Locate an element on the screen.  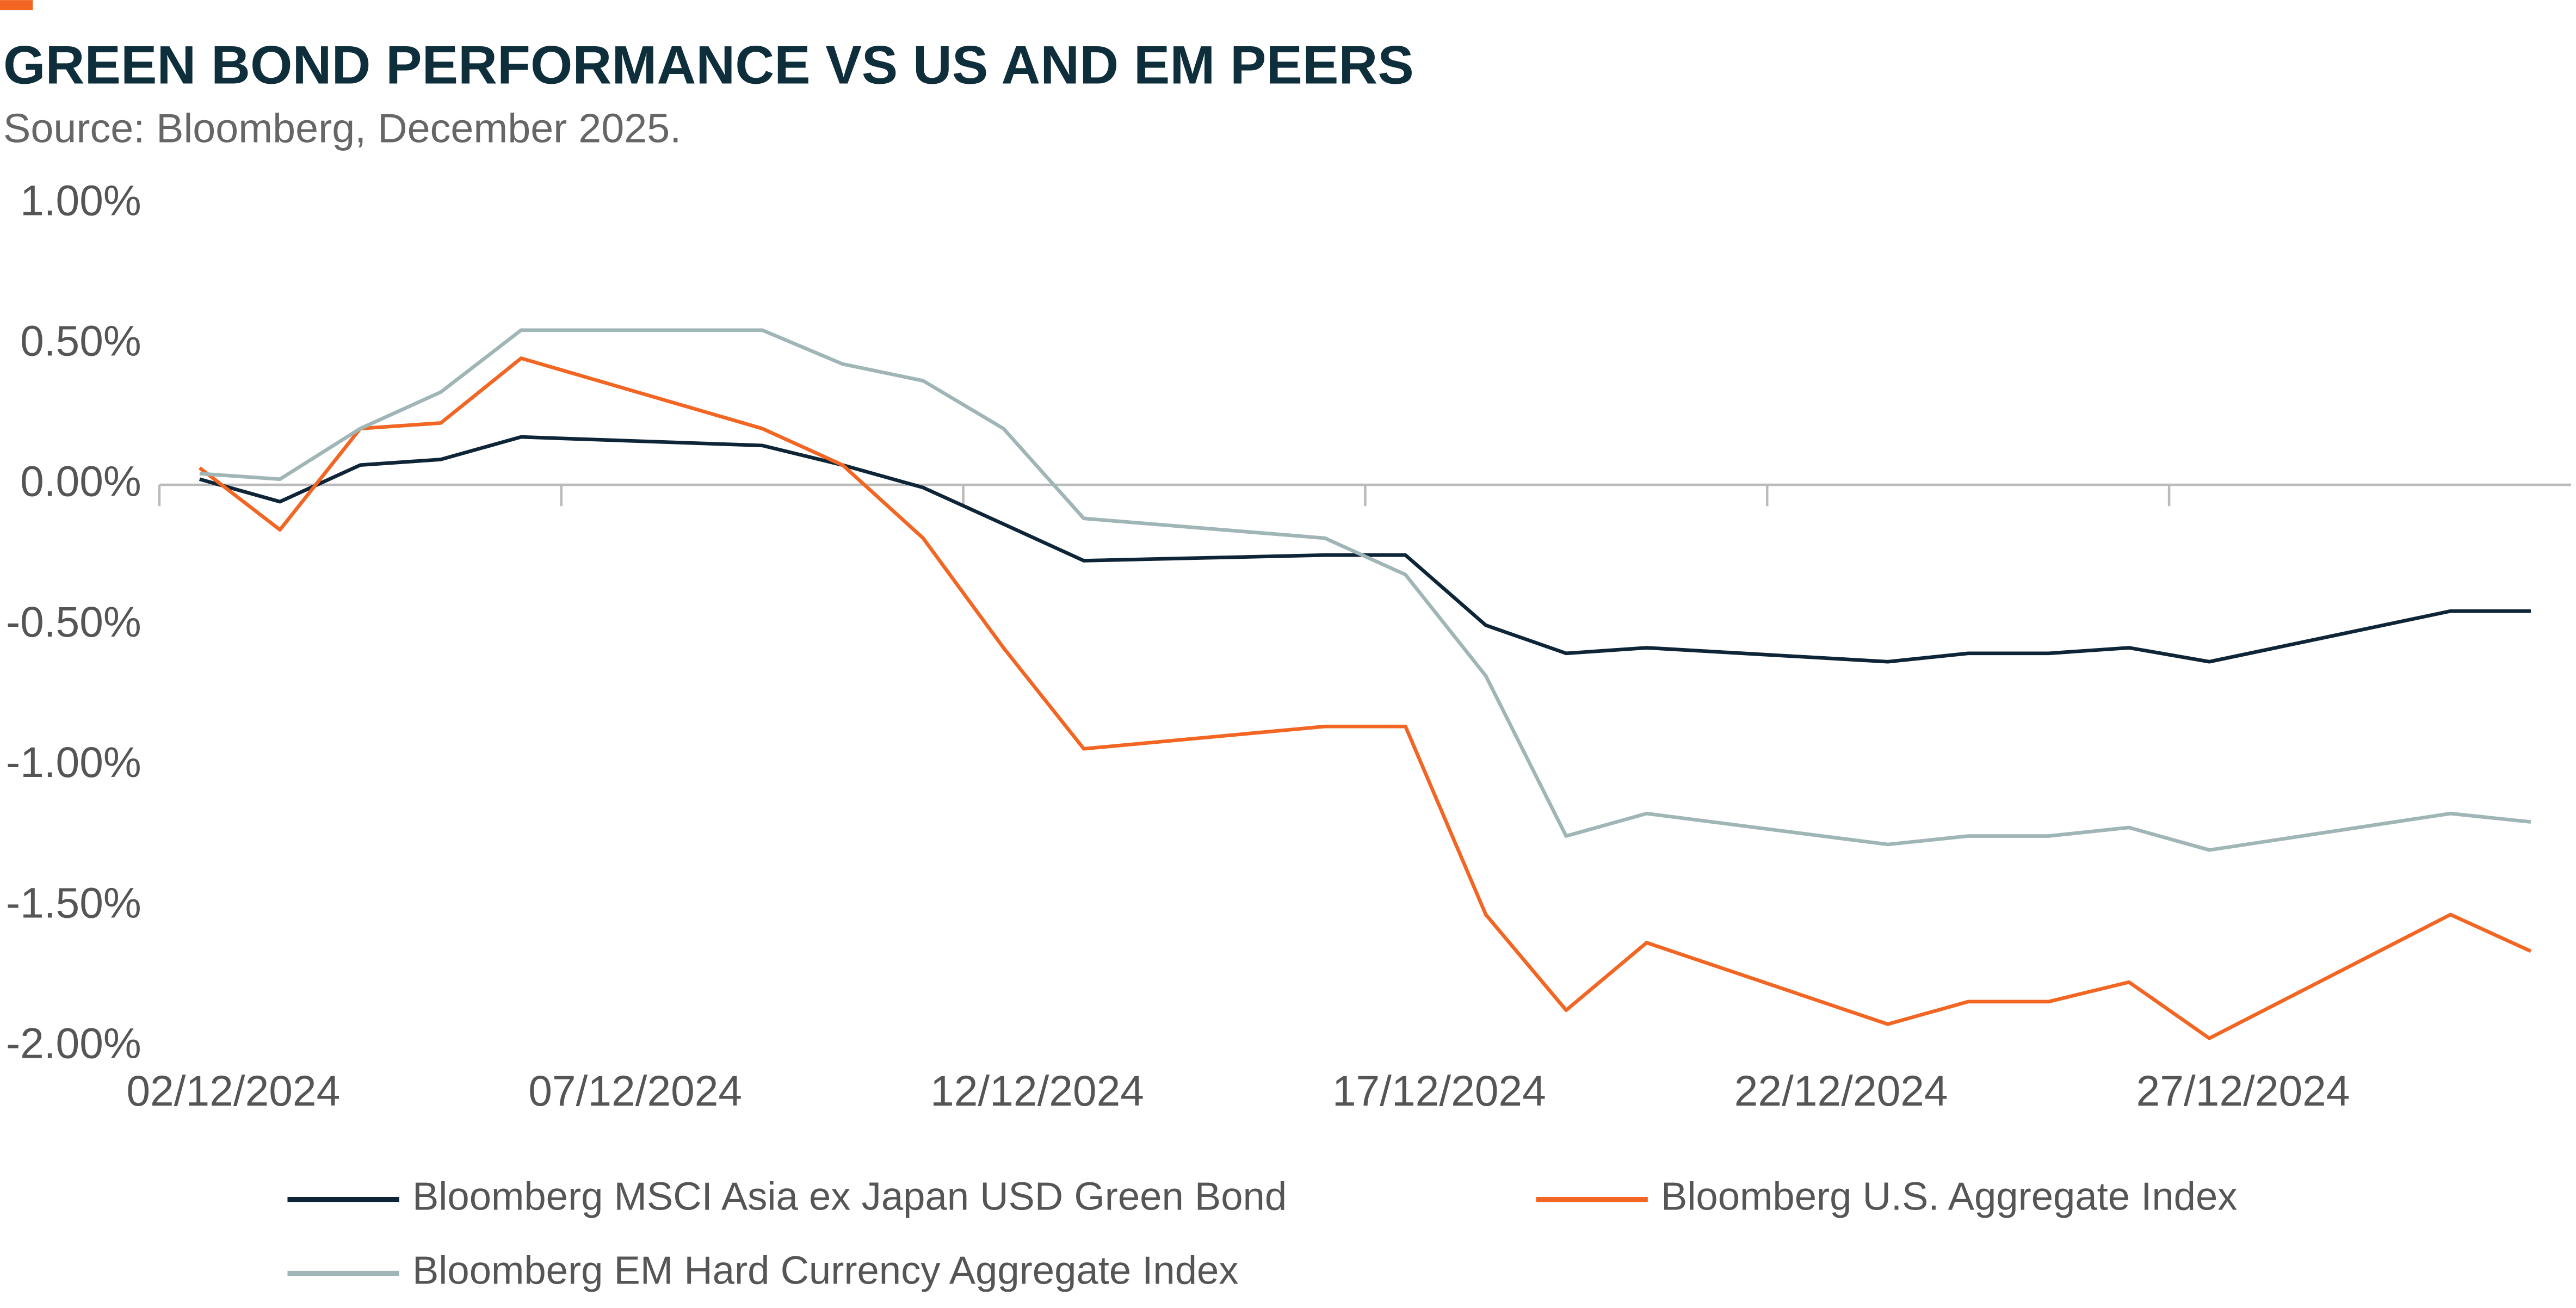
x-tick-label: 22/12/2024 is located at coordinates (1841, 1091).